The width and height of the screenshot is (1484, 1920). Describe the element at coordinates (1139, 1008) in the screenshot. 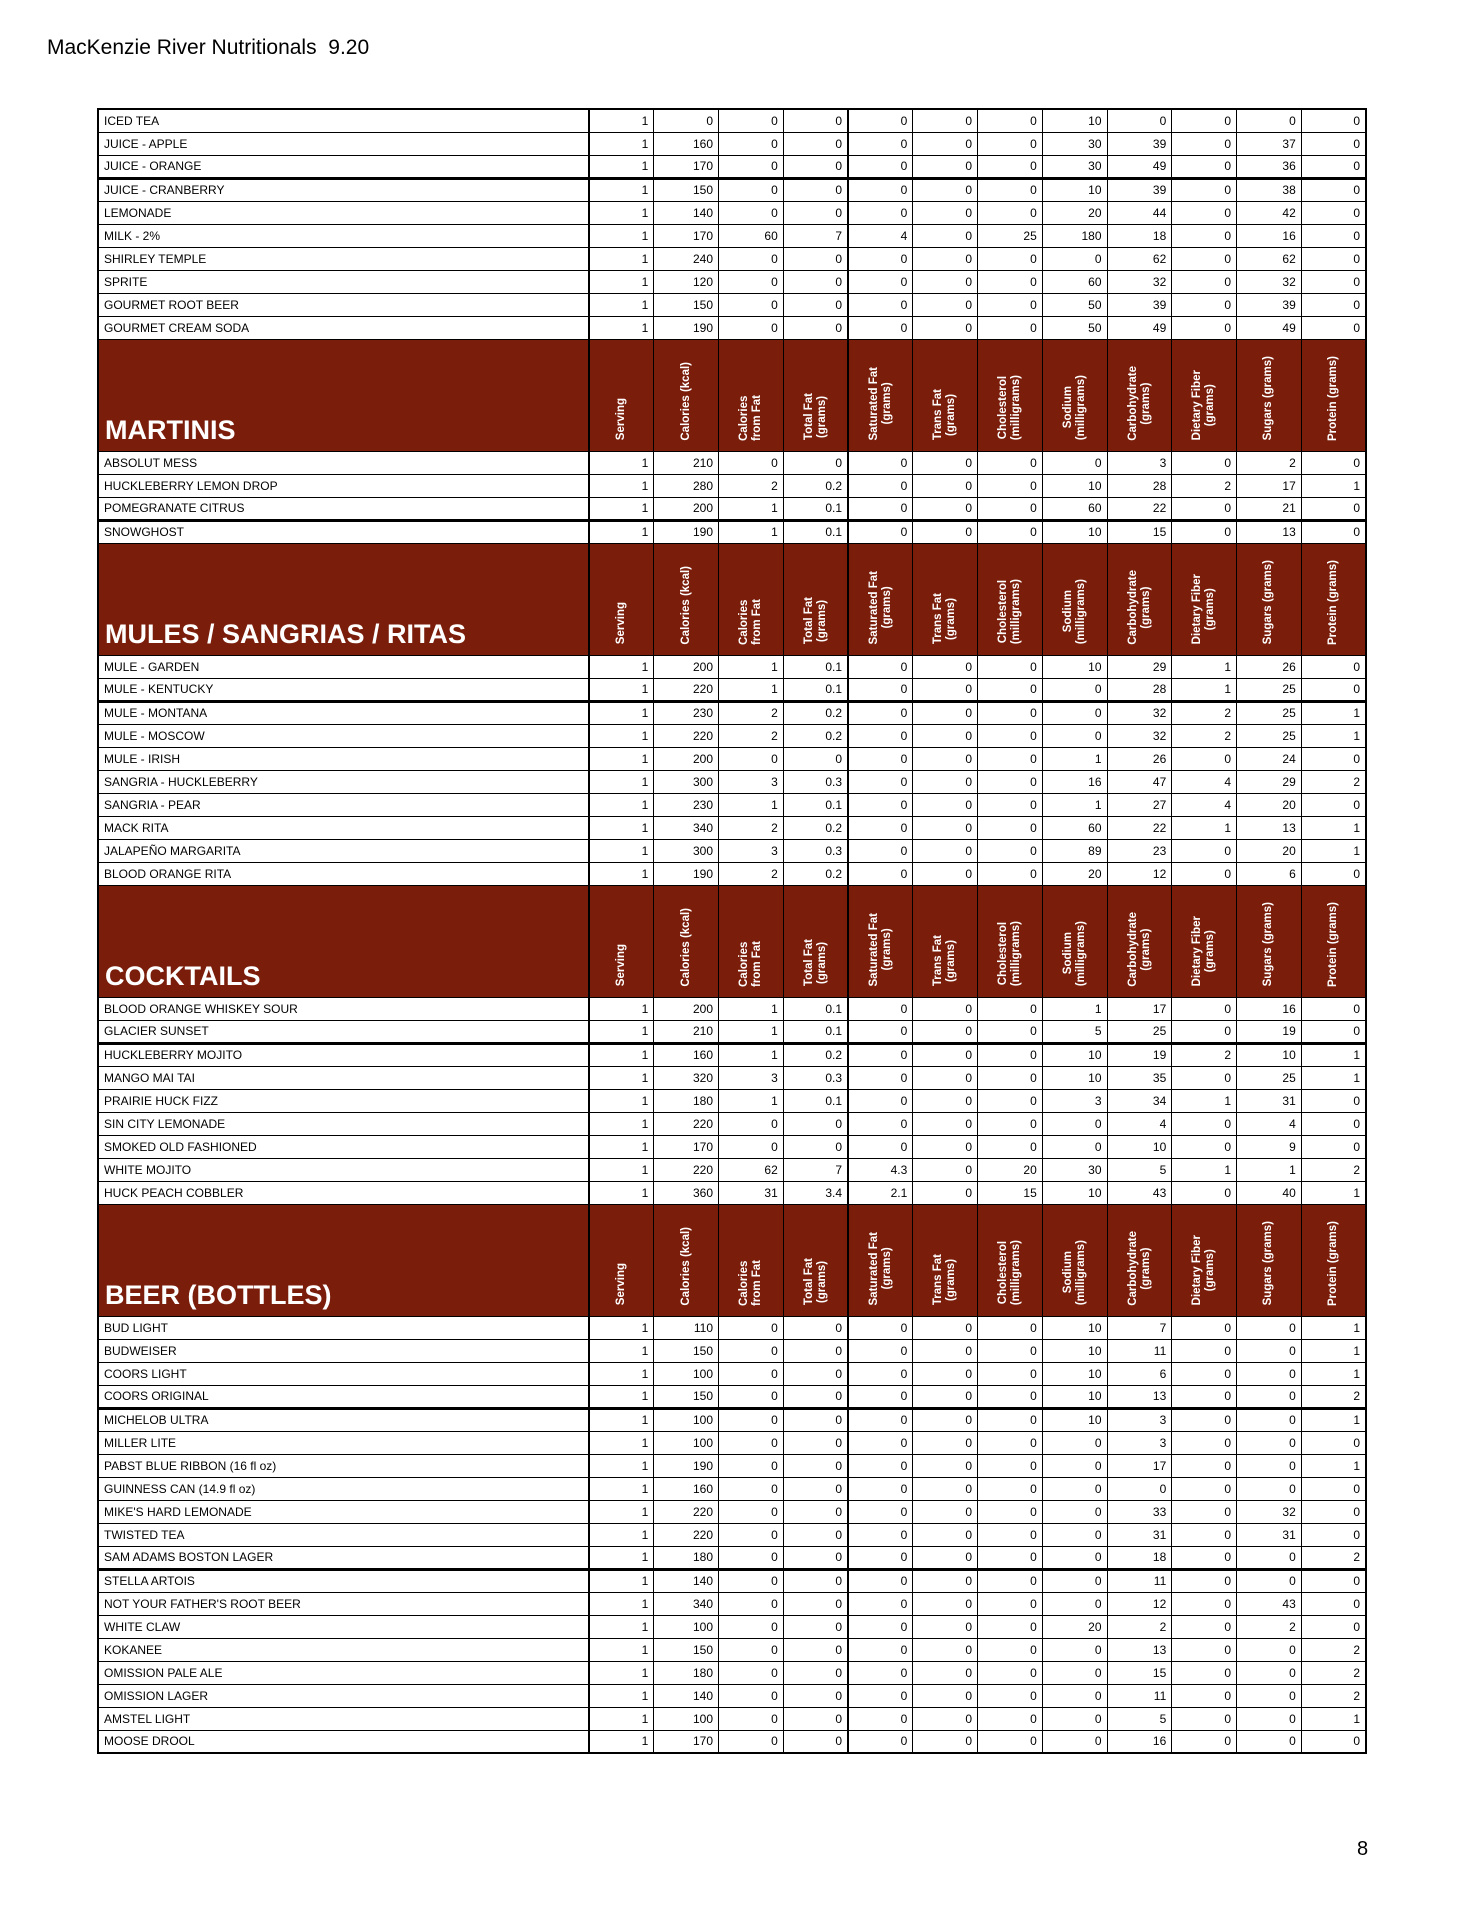

I see `value-cell: 17` at that location.